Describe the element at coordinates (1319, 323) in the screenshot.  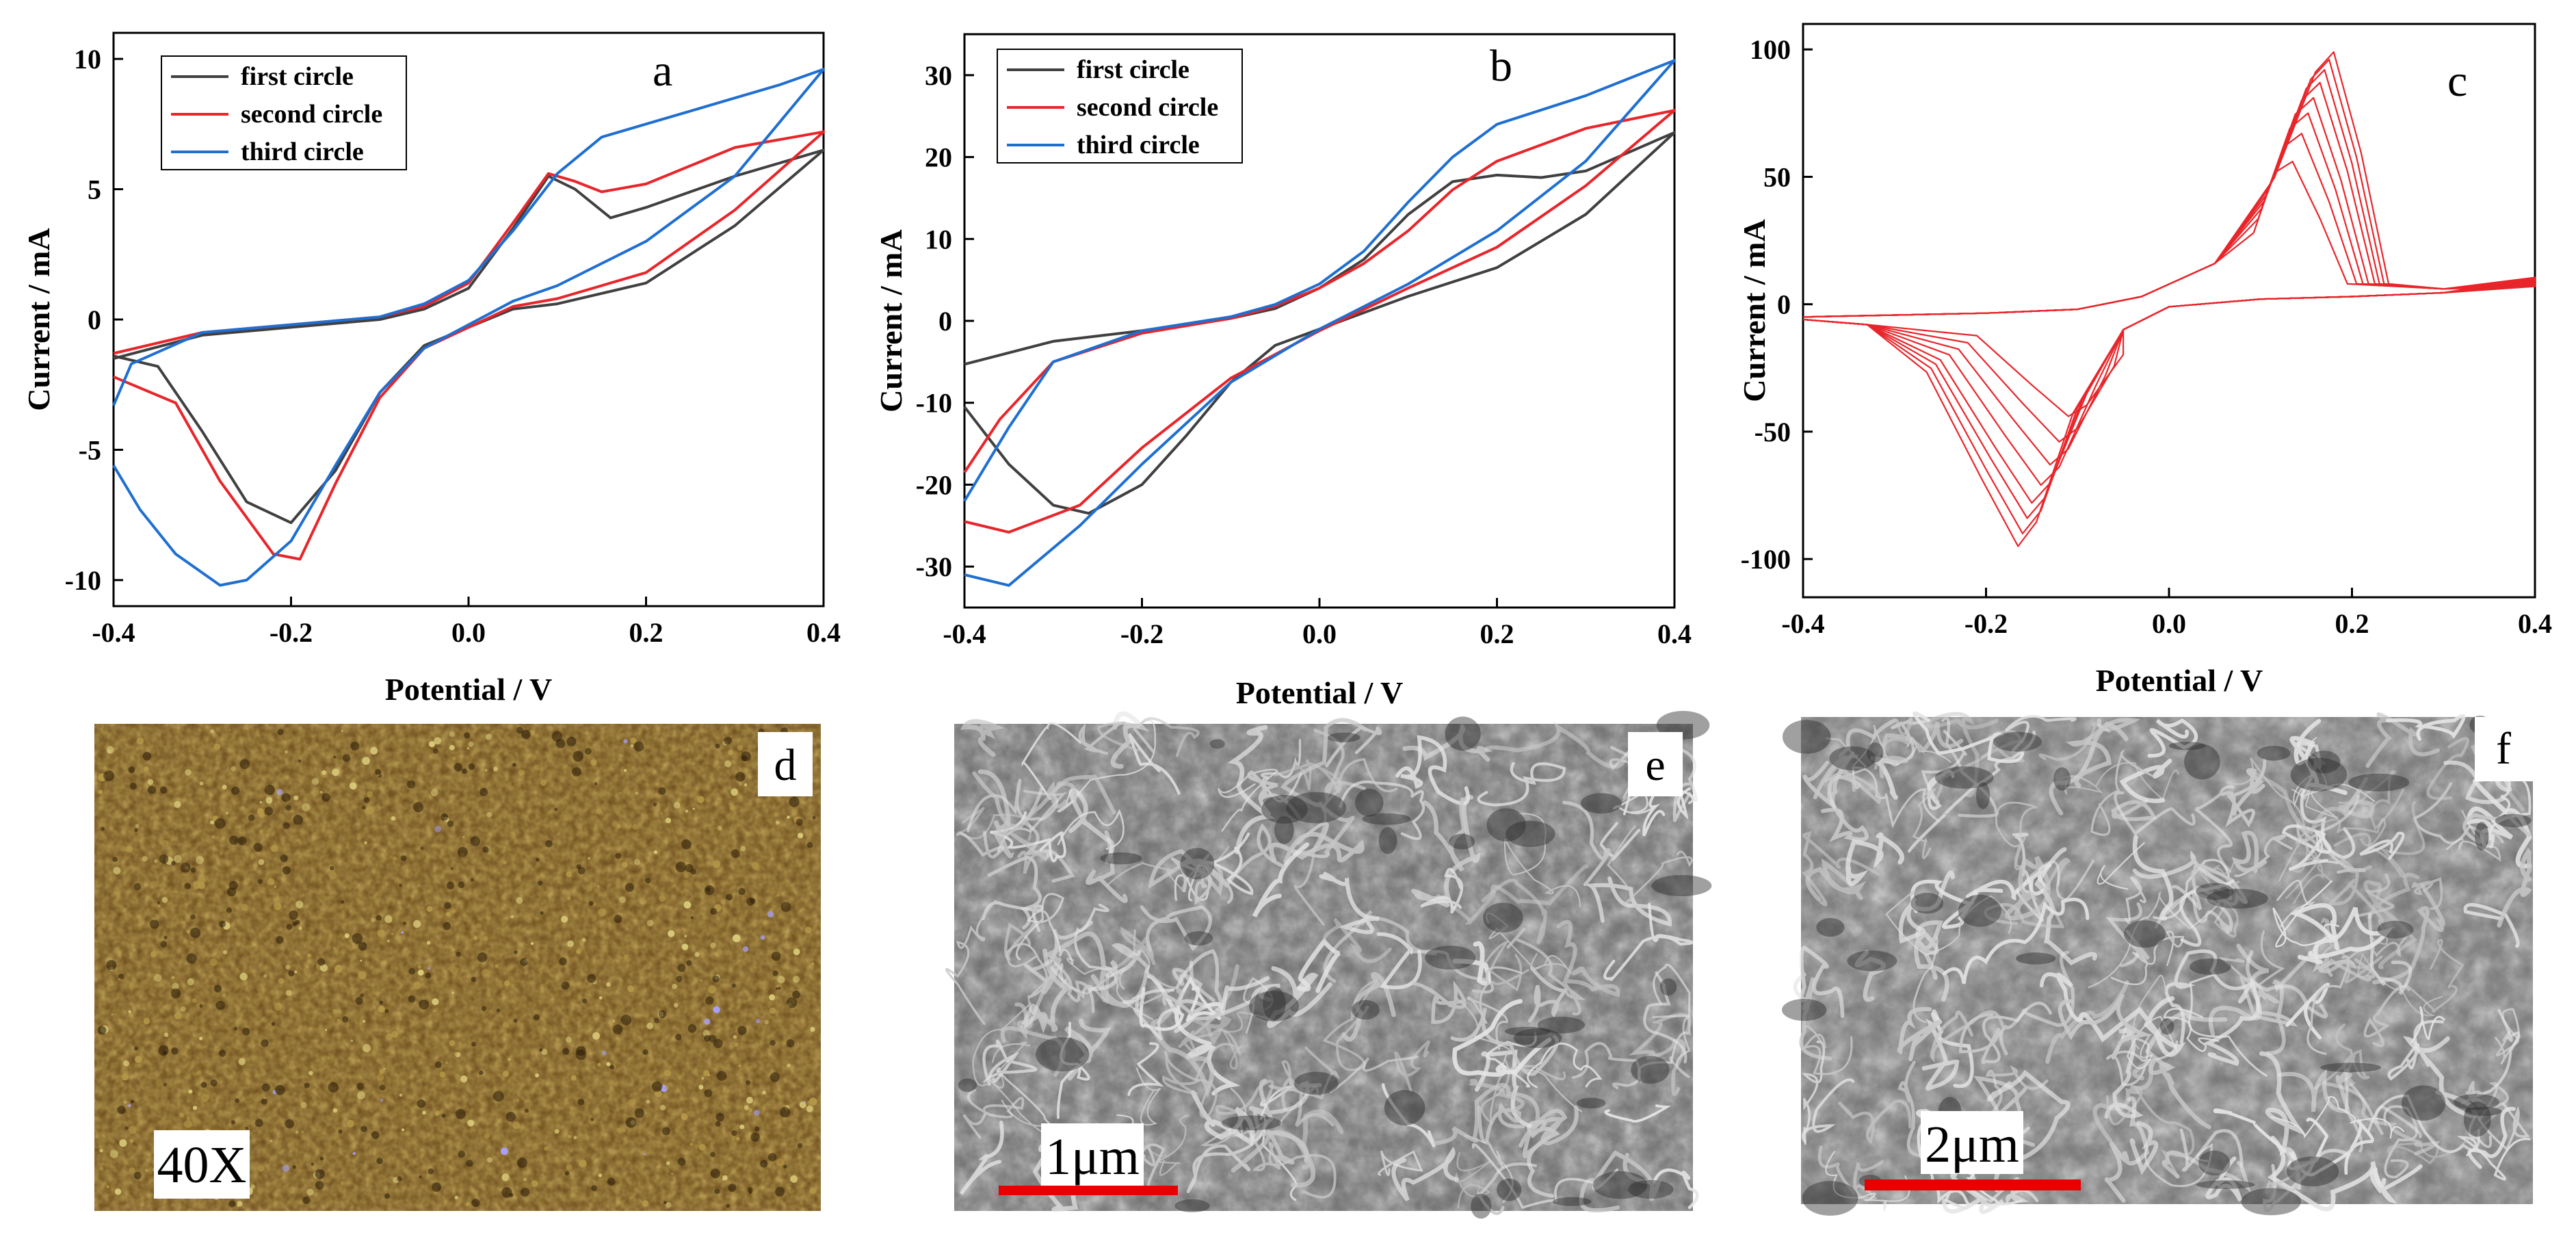
I see `cv-curves` at that location.